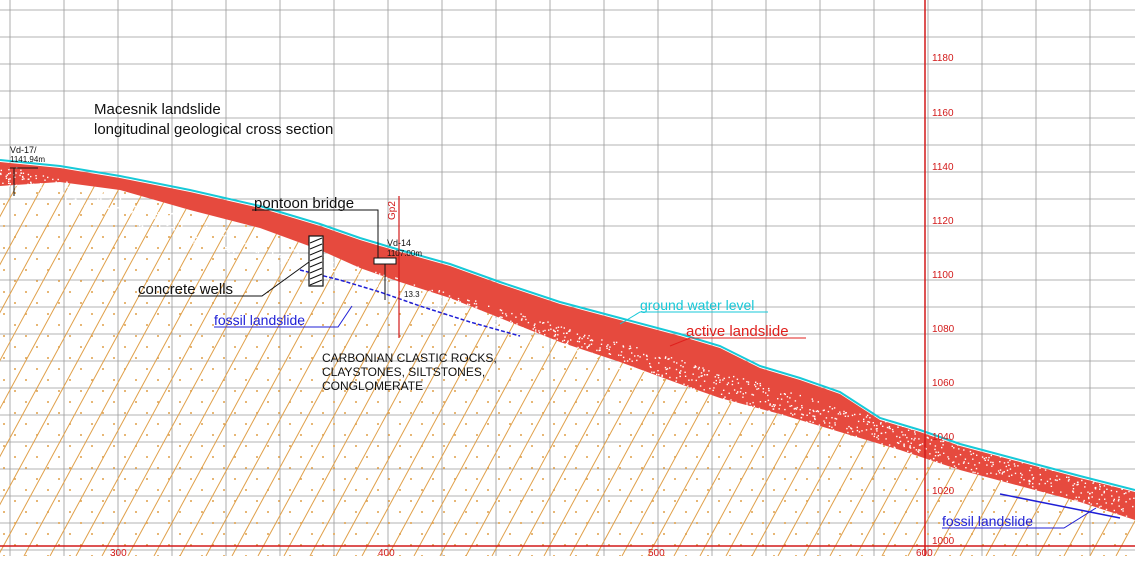  Describe the element at coordinates (943, 383) in the screenshot. I see `elevation-label-1060: 1060` at that location.